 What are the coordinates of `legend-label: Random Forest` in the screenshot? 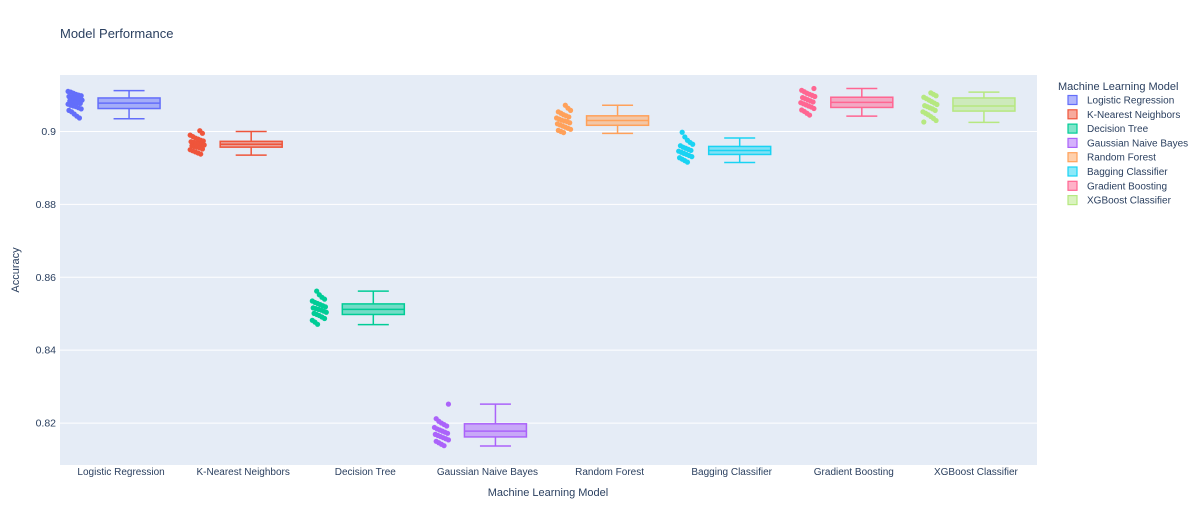 It's located at (1121, 158).